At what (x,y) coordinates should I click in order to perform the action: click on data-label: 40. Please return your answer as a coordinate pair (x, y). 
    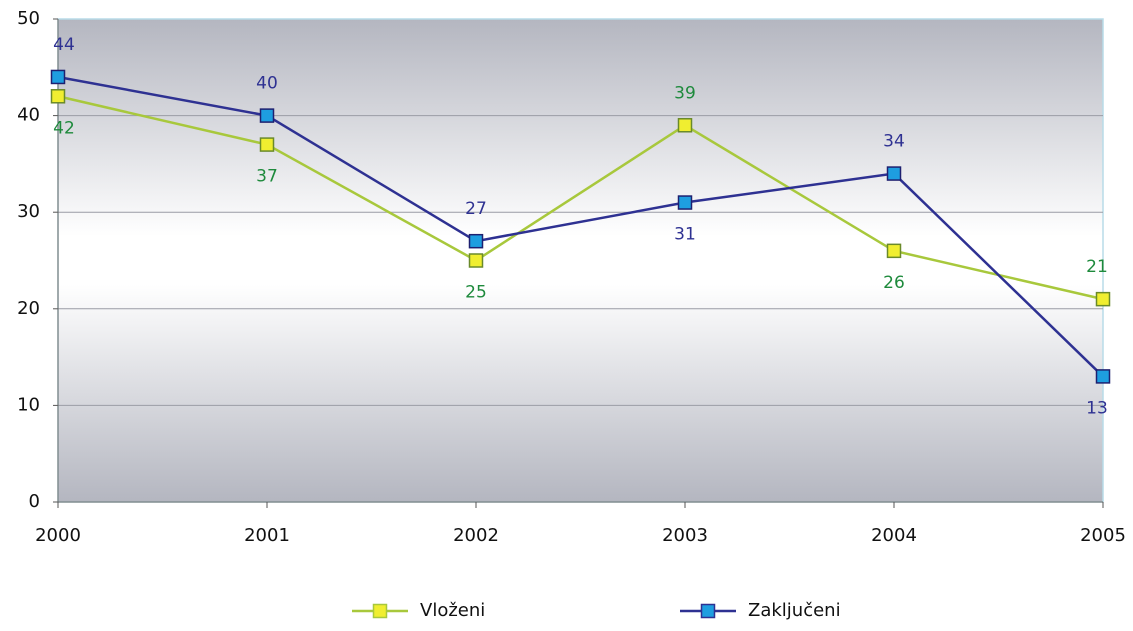
    Looking at the image, I should click on (267, 84).